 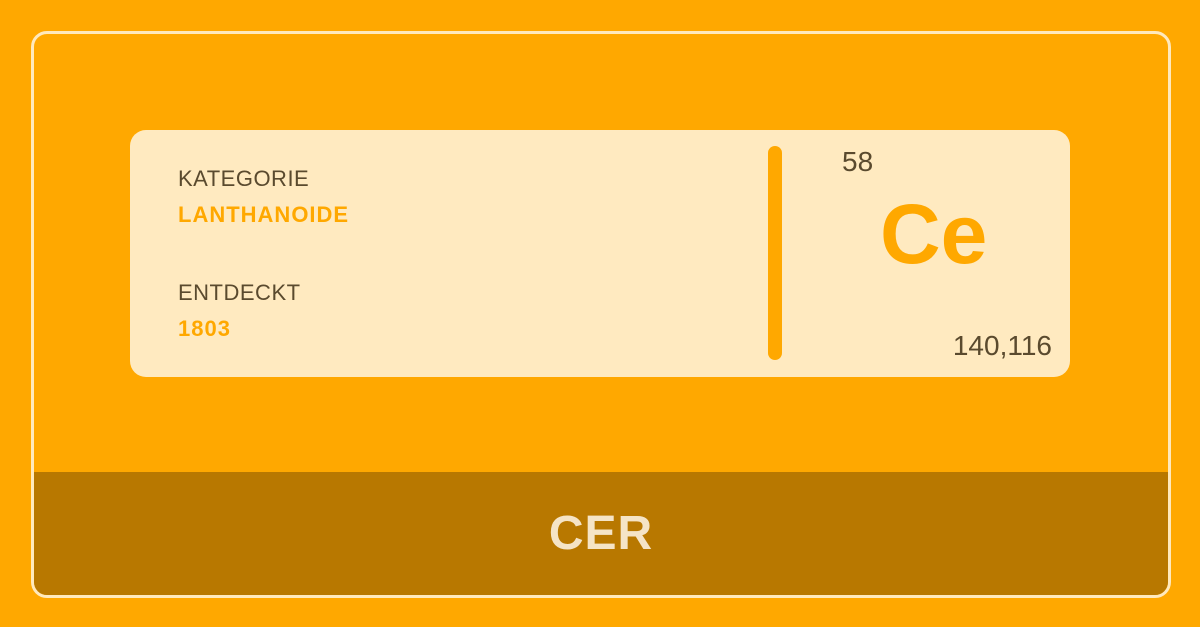 I want to click on element-symbol: Ce, so click(x=934, y=234).